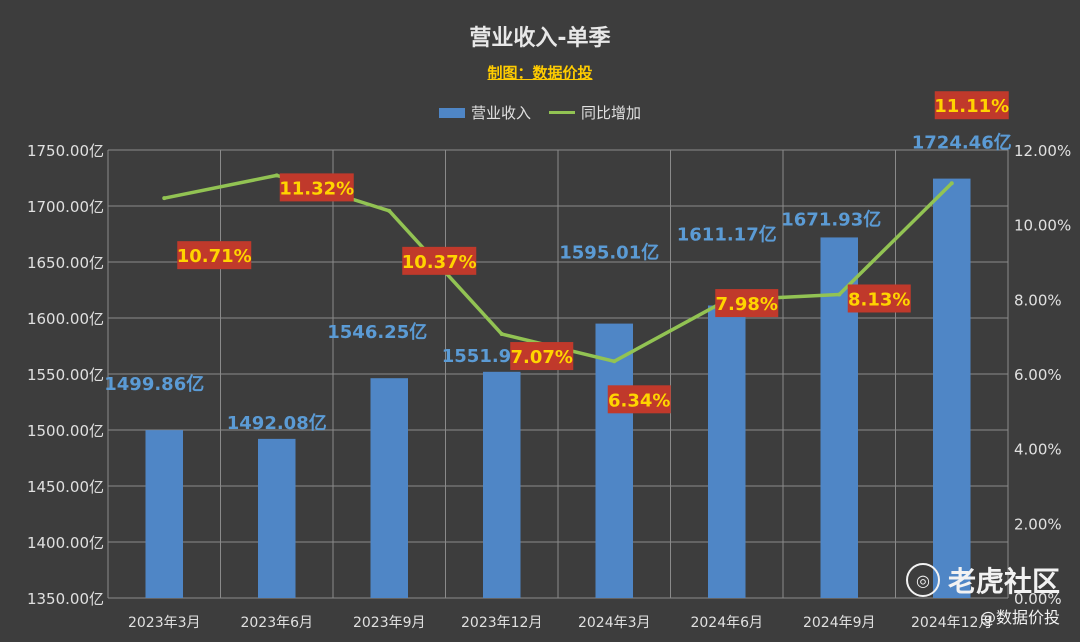 The height and width of the screenshot is (642, 1080). I want to click on revenue-data-label: 1724.46亿, so click(962, 143).